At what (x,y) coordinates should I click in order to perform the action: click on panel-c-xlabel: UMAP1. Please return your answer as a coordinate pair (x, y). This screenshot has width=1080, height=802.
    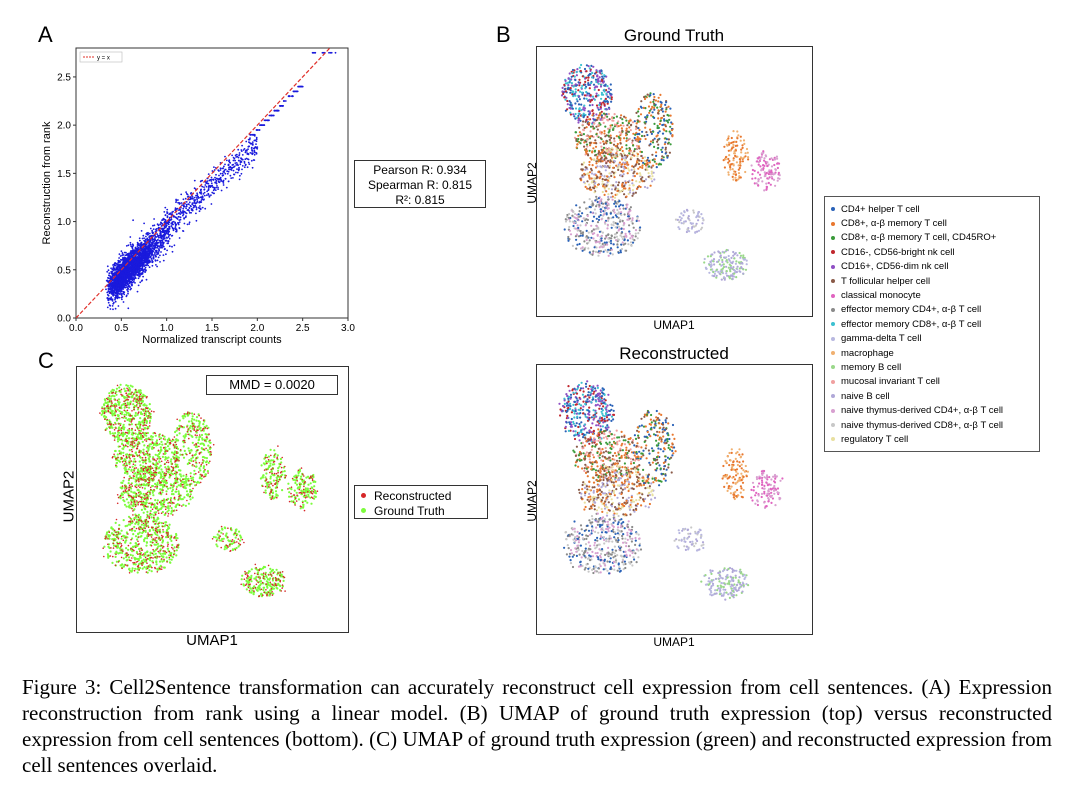
    Looking at the image, I should click on (212, 640).